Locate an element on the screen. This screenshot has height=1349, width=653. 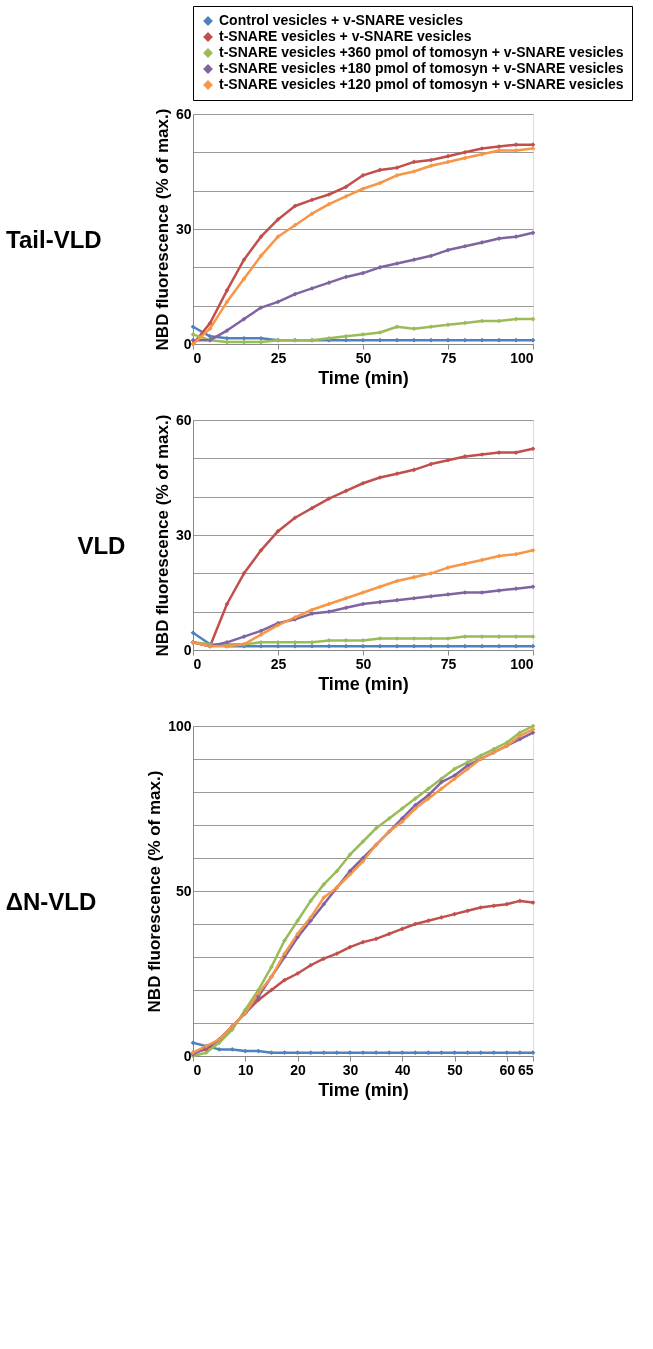
legend-label: t-SNARE vesicles +180 pmol of tomosyn + v-SNARE vesicles is located at coordinates (421, 68).